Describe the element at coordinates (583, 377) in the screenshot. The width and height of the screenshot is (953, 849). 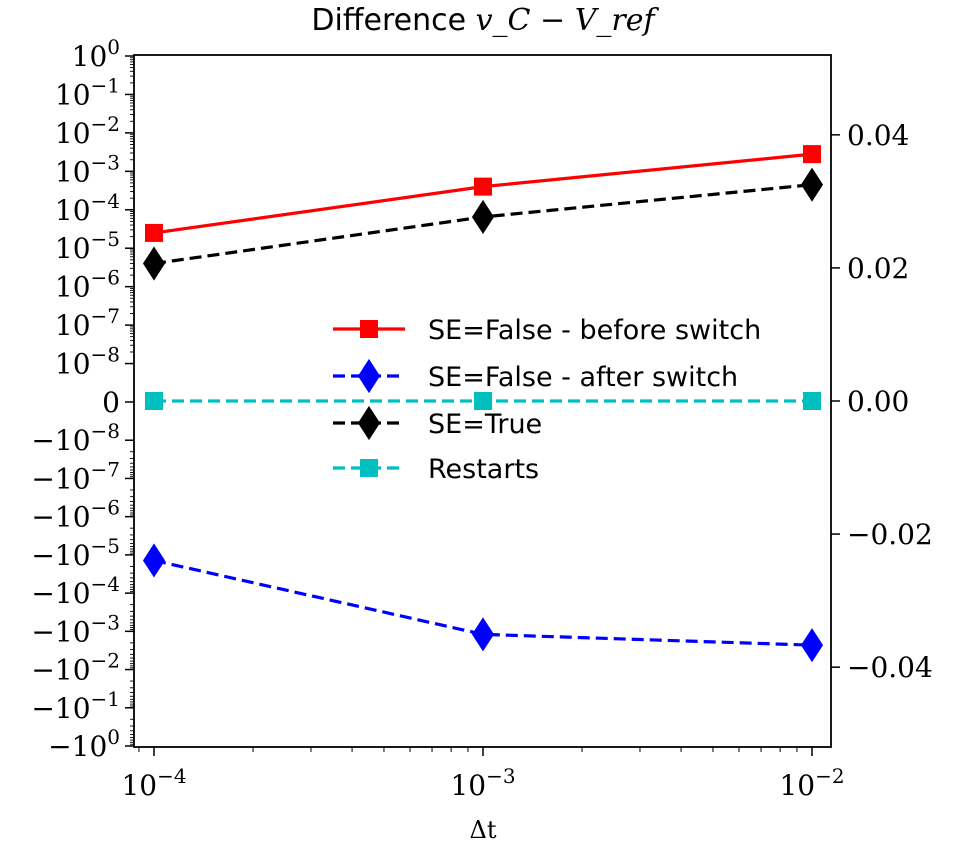
I see `legend-label: SE=False - after switch` at that location.